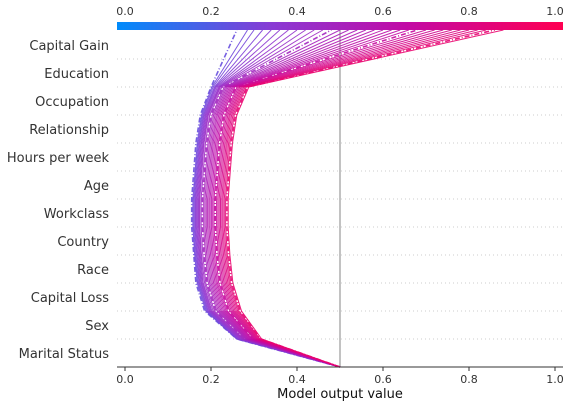  I want to click on colorbar-tick-label: 0.8, so click(469, 11).